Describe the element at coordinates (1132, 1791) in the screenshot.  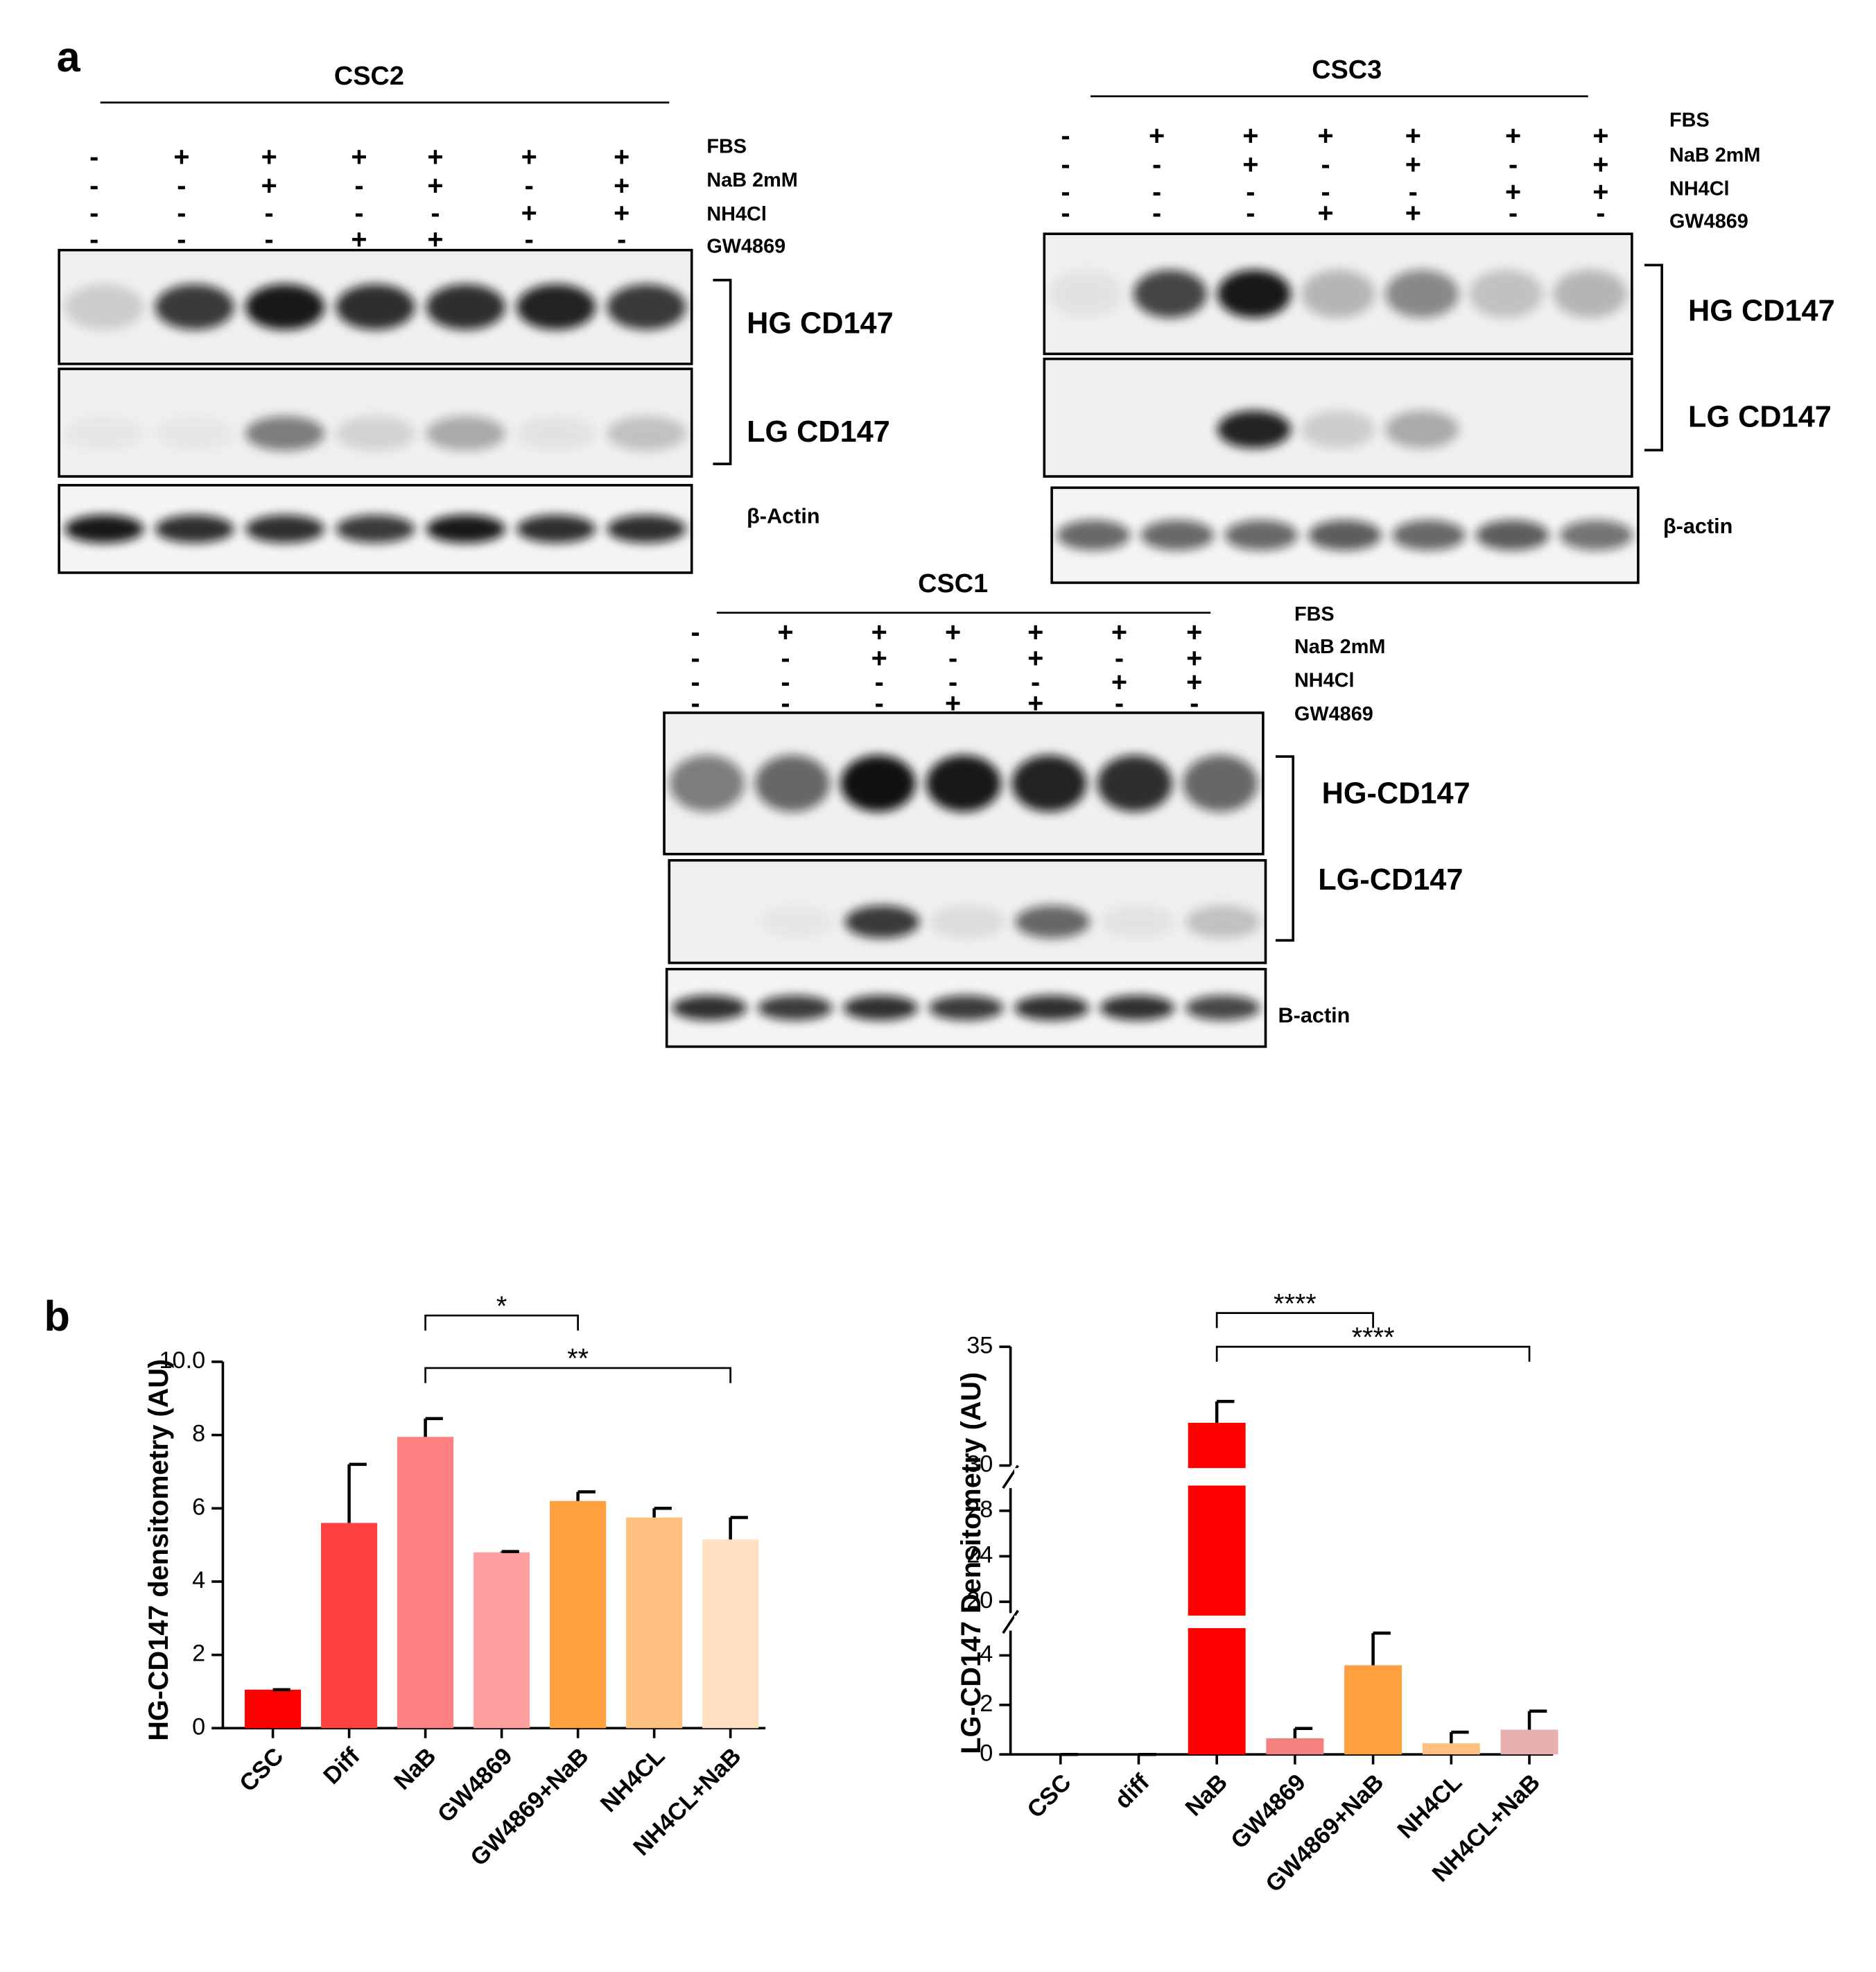
I see `x-tick-label: diff` at that location.